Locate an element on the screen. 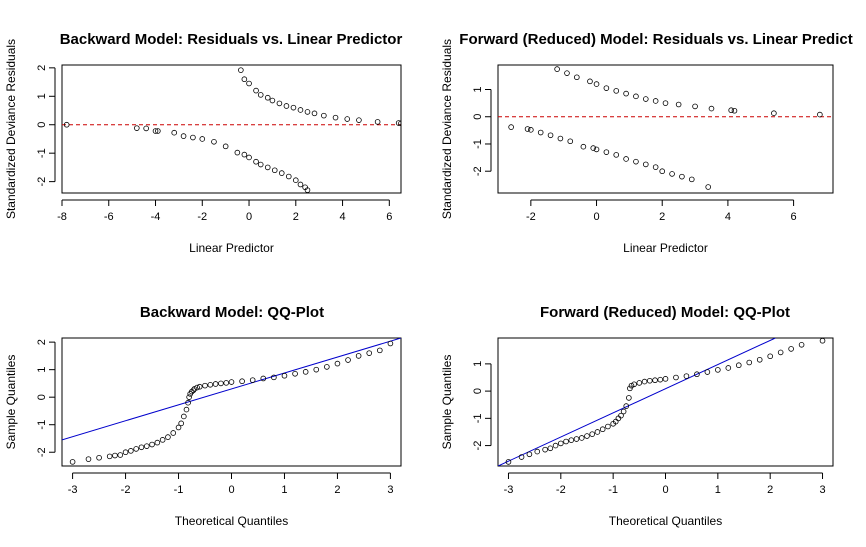 The width and height of the screenshot is (866, 547). x-axis-label: Theoretical Quantiles is located at coordinates (231, 521).